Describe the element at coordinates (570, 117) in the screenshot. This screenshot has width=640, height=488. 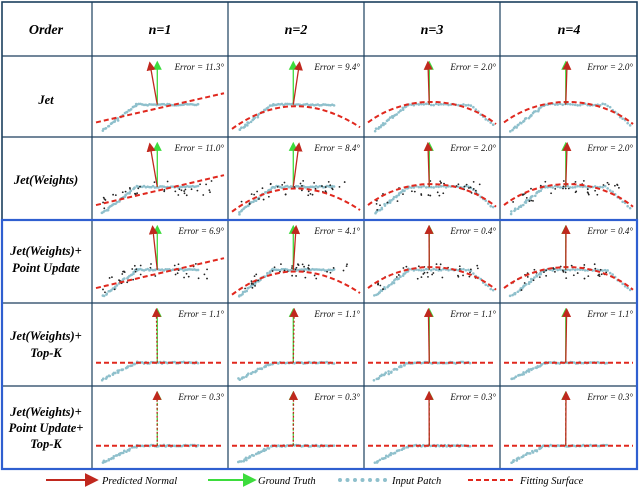
I see `input-patch` at that location.